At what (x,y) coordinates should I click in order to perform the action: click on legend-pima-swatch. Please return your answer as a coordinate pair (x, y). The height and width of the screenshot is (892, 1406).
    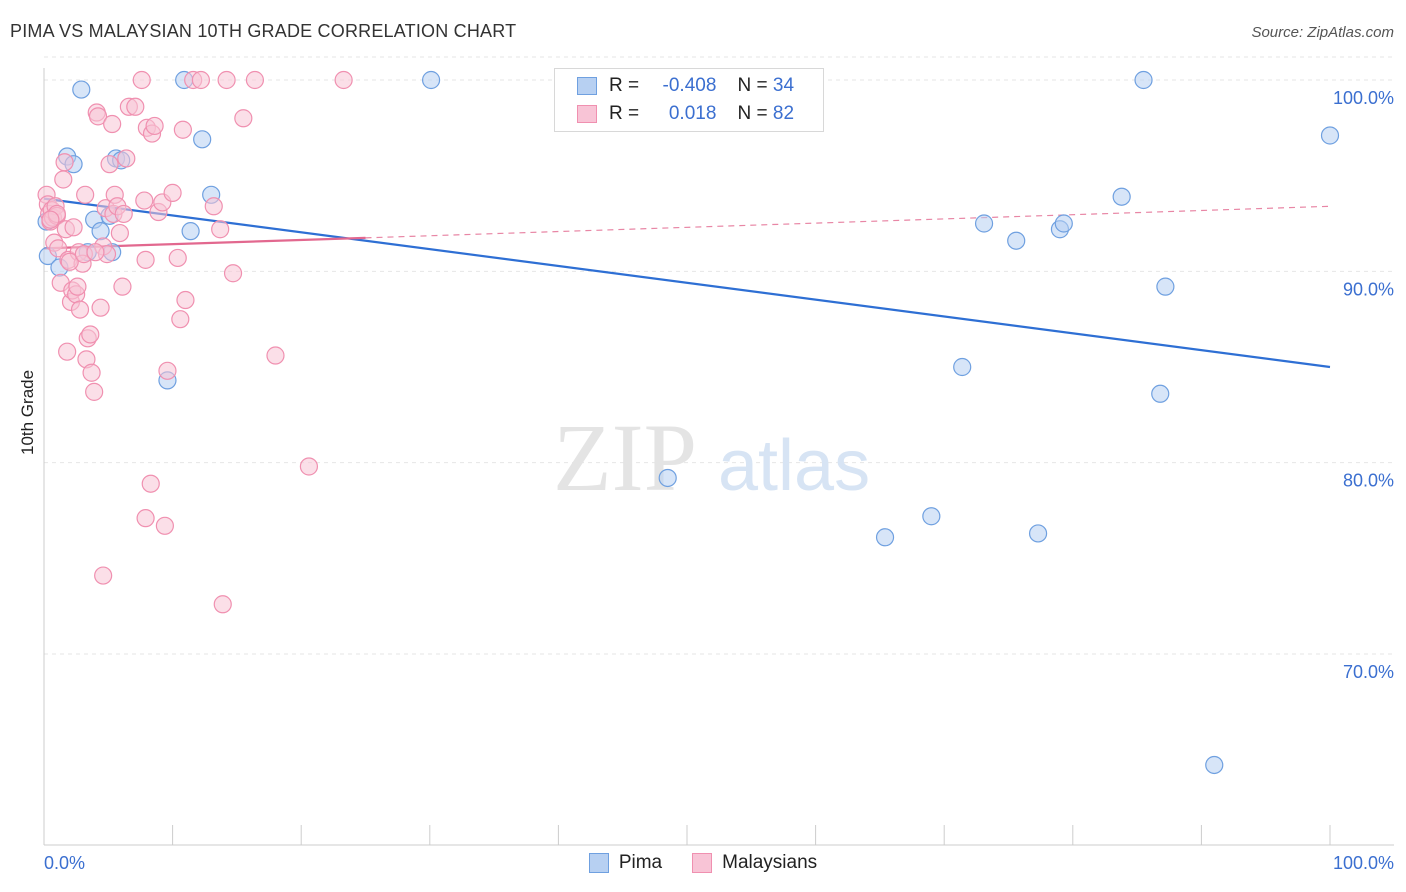
    Looking at the image, I should click on (598, 863).